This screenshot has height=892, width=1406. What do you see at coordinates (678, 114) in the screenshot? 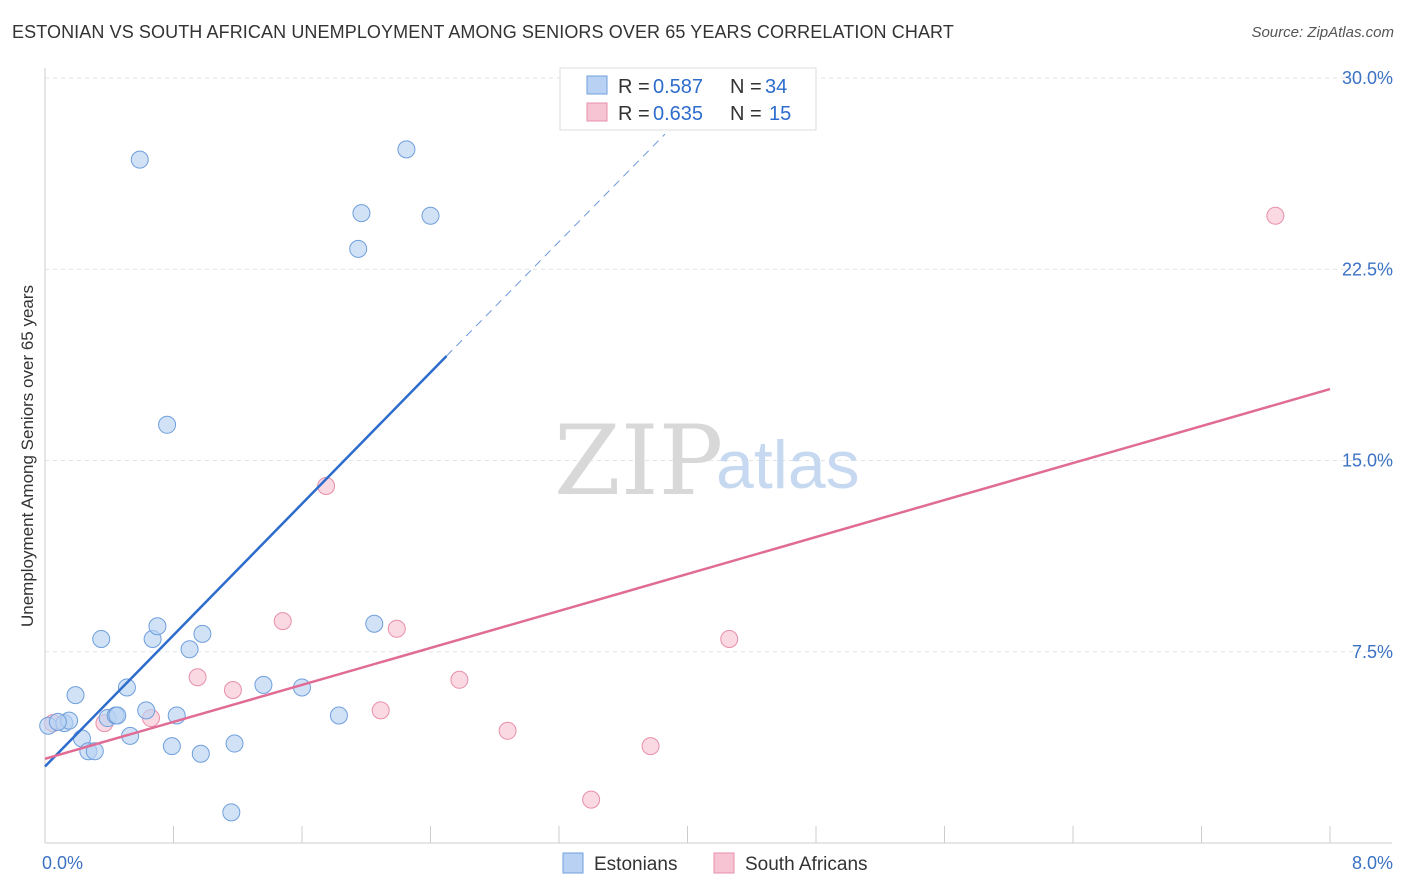
I see `legend-r-value-south-africans: 0.635` at bounding box center [678, 114].